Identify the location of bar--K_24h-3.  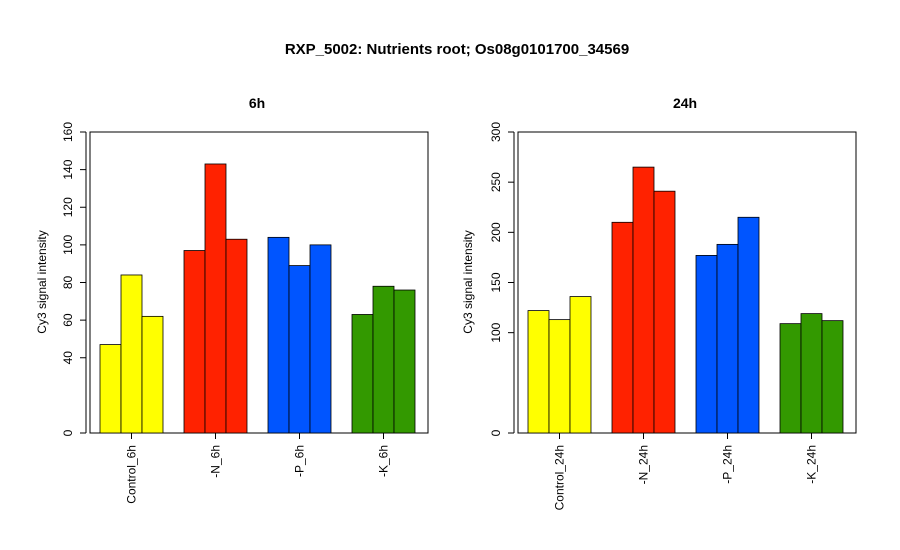
(832, 377).